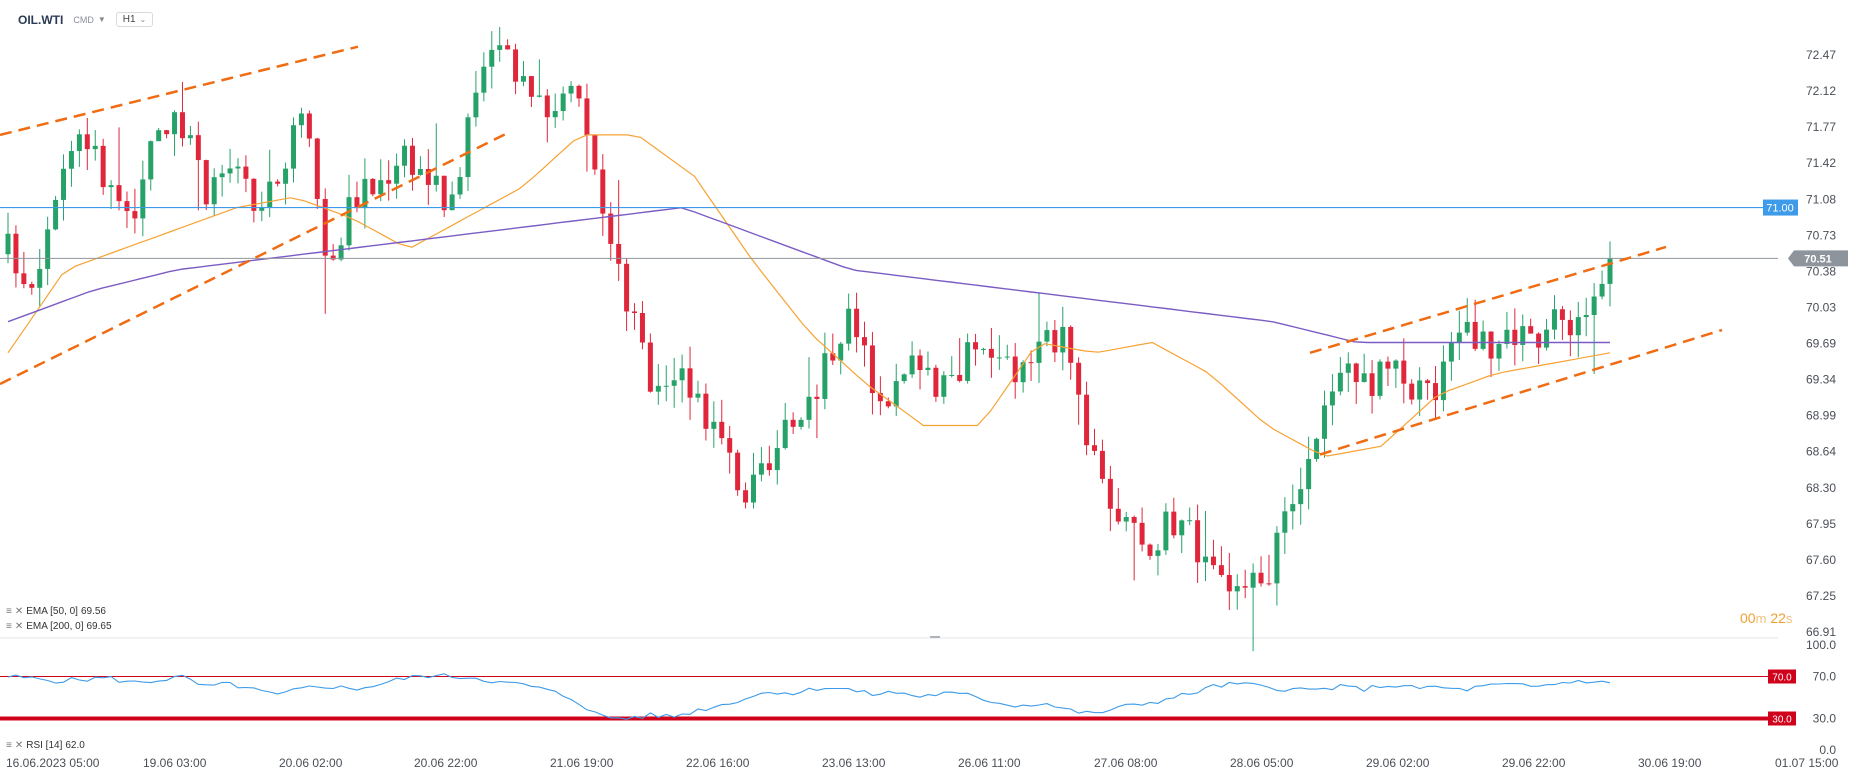 The width and height of the screenshot is (1866, 780). Describe the element at coordinates (1670, 763) in the screenshot. I see `time-tick-label: 30.06 19:00` at that location.